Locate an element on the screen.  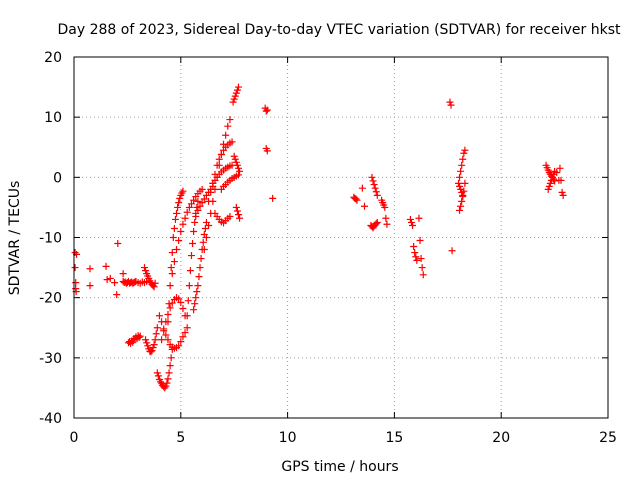
y-tick-label: 10 is located at coordinates (53, 118).